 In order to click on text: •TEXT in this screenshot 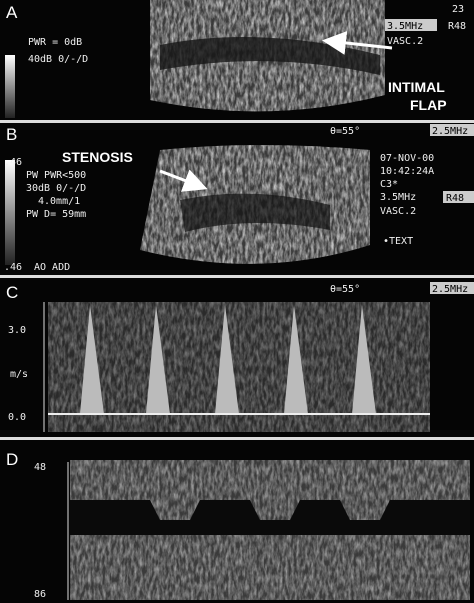, I will do `click(398, 241)`.